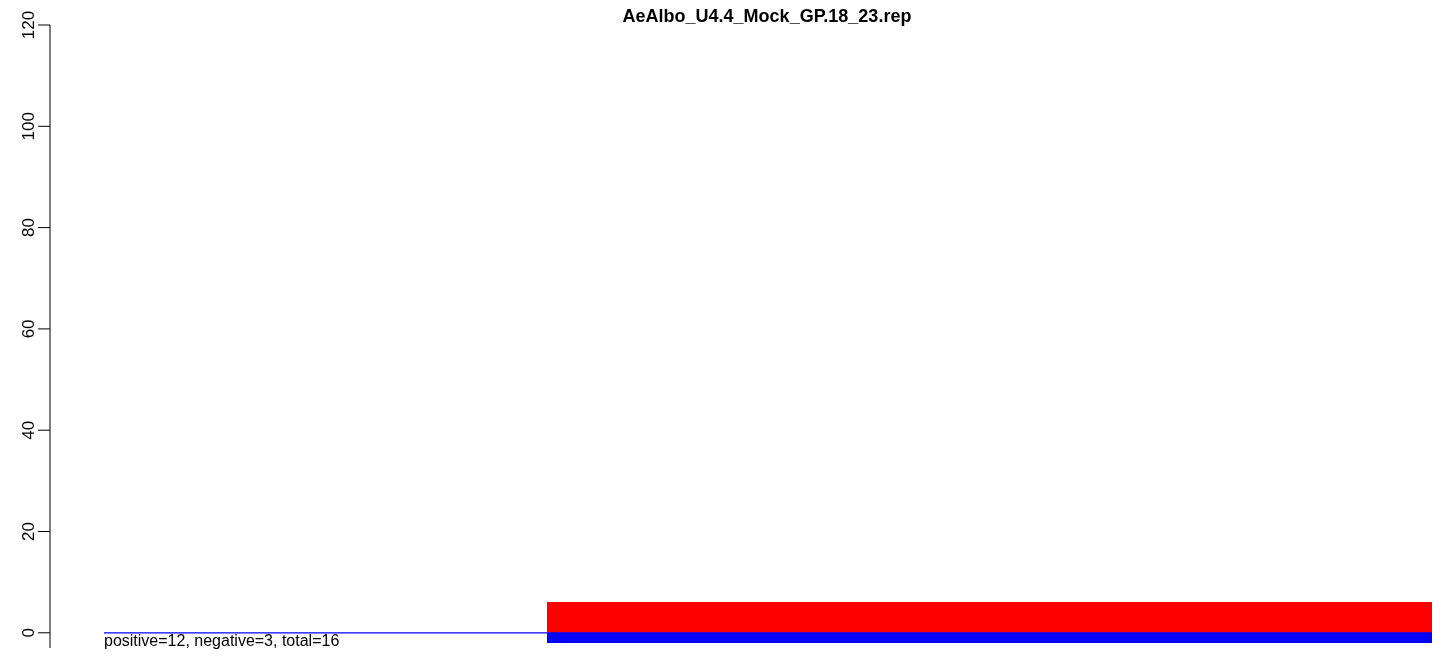 The width and height of the screenshot is (1444, 656). What do you see at coordinates (28, 228) in the screenshot?
I see `y-tick-label: 80` at bounding box center [28, 228].